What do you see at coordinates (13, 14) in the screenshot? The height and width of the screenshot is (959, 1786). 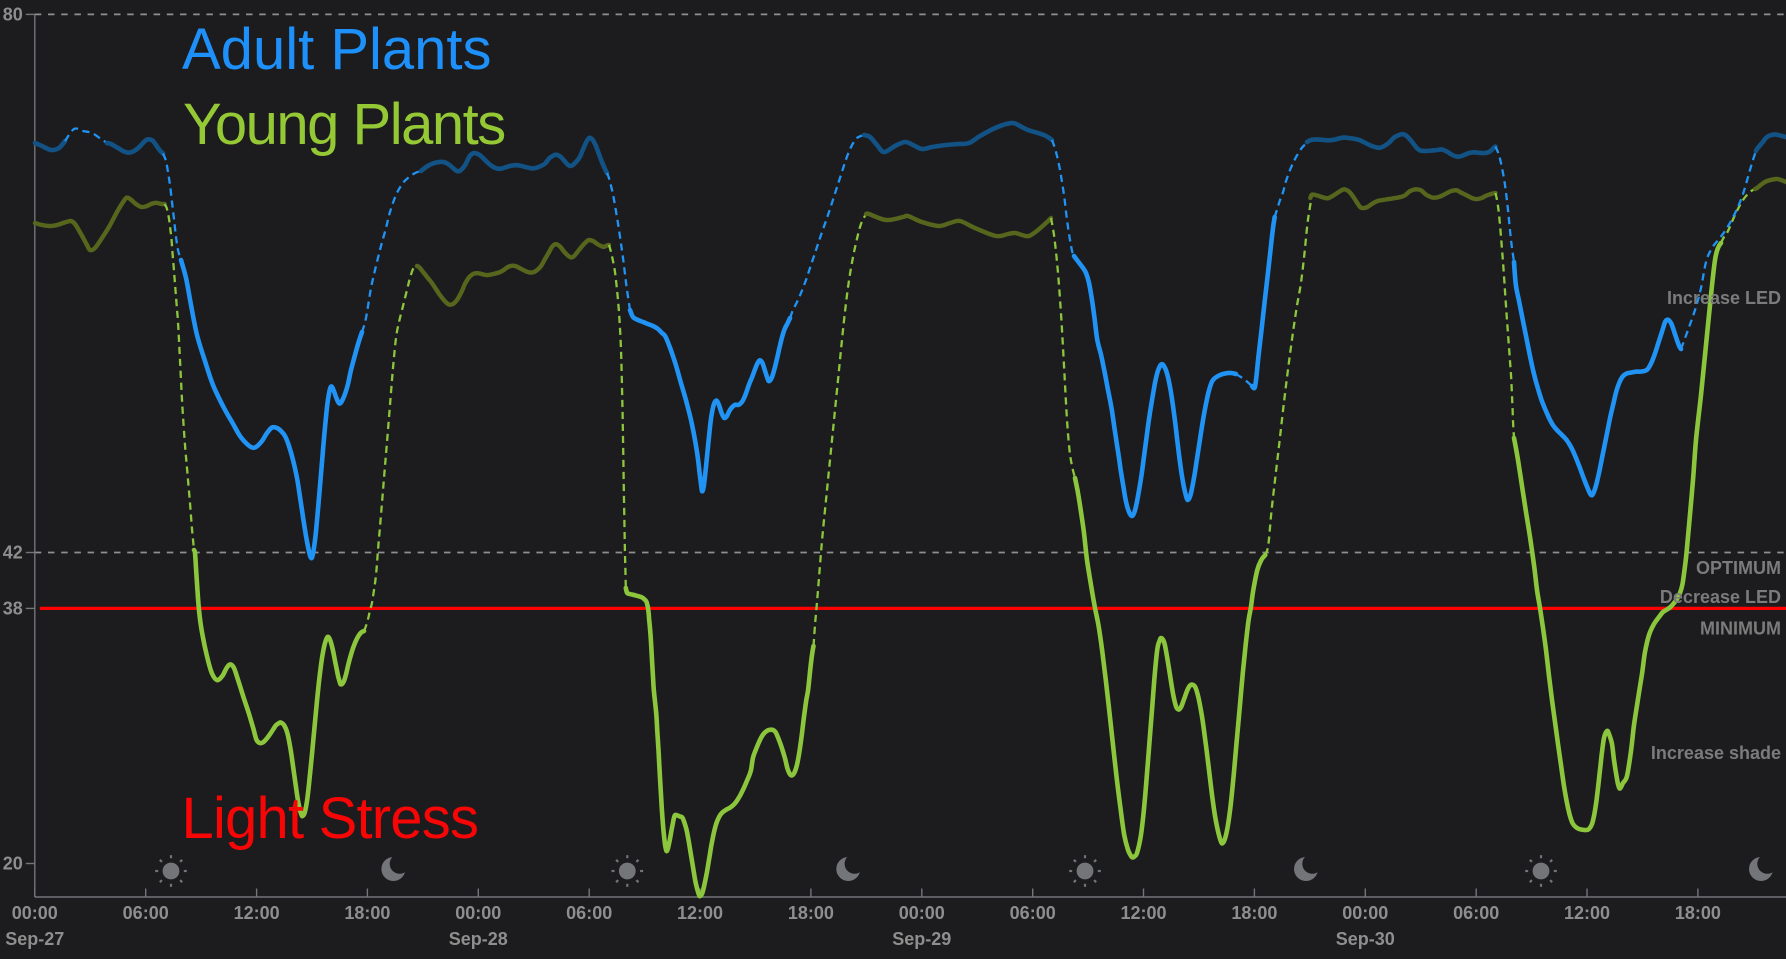 I see `svg-text: 80` at bounding box center [13, 14].